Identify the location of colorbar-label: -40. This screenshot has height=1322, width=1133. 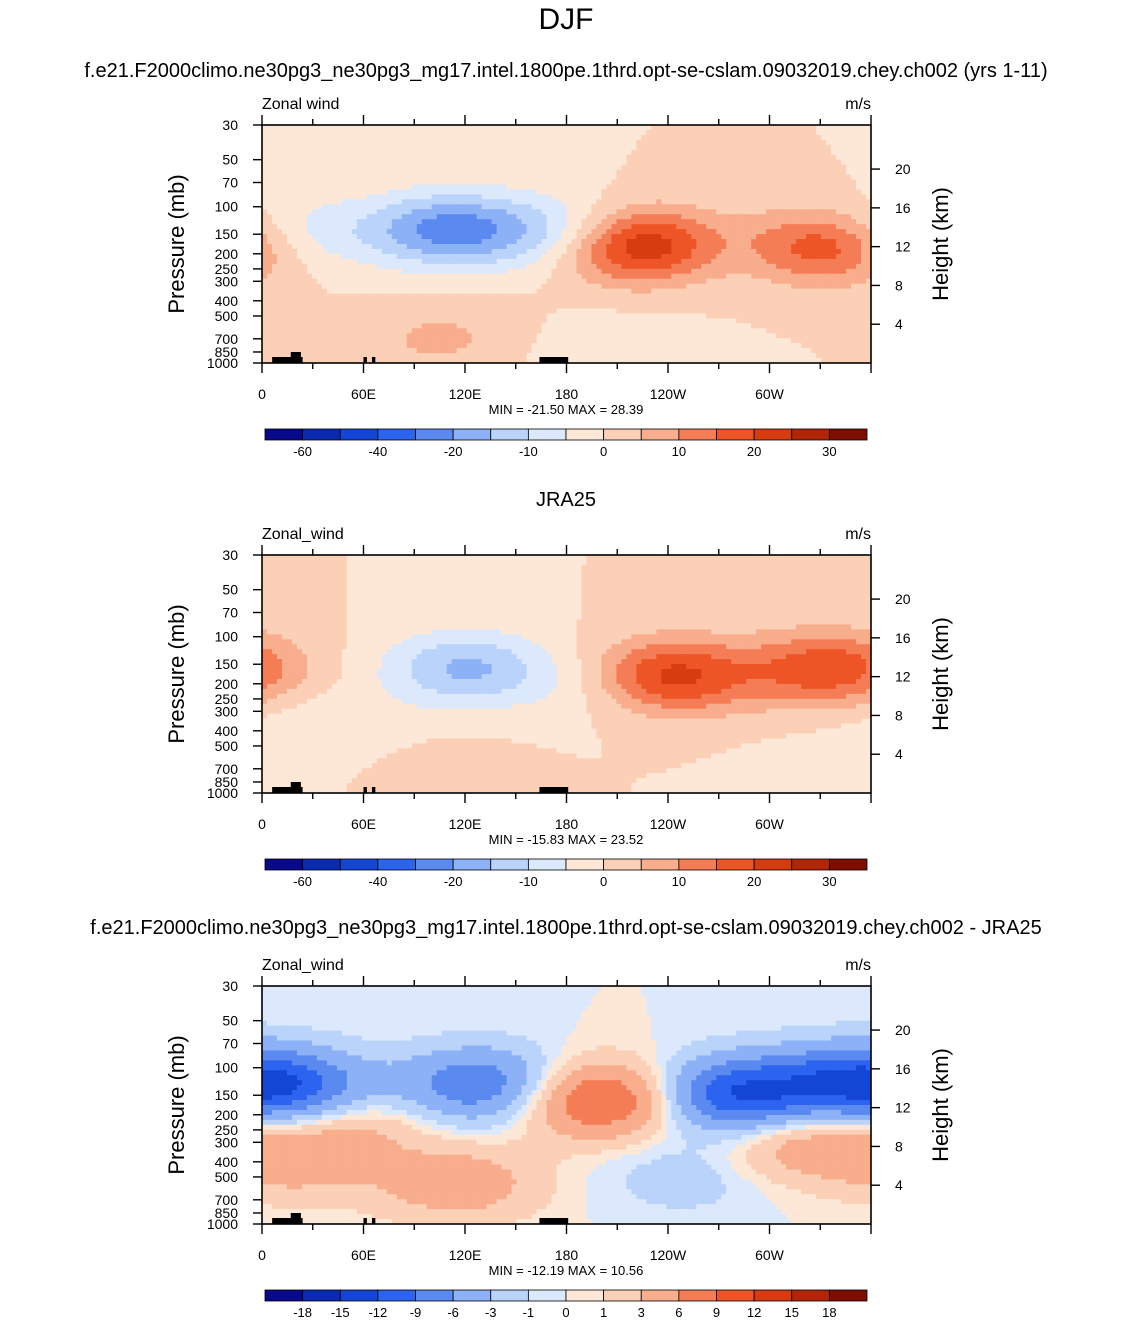
(377, 881).